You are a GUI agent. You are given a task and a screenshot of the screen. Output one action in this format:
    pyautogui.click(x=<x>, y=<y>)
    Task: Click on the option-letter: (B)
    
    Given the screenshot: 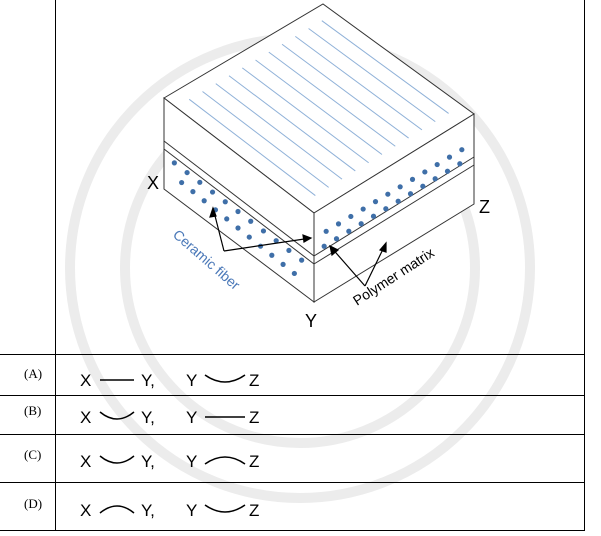 What is the action you would take?
    pyautogui.click(x=32, y=410)
    